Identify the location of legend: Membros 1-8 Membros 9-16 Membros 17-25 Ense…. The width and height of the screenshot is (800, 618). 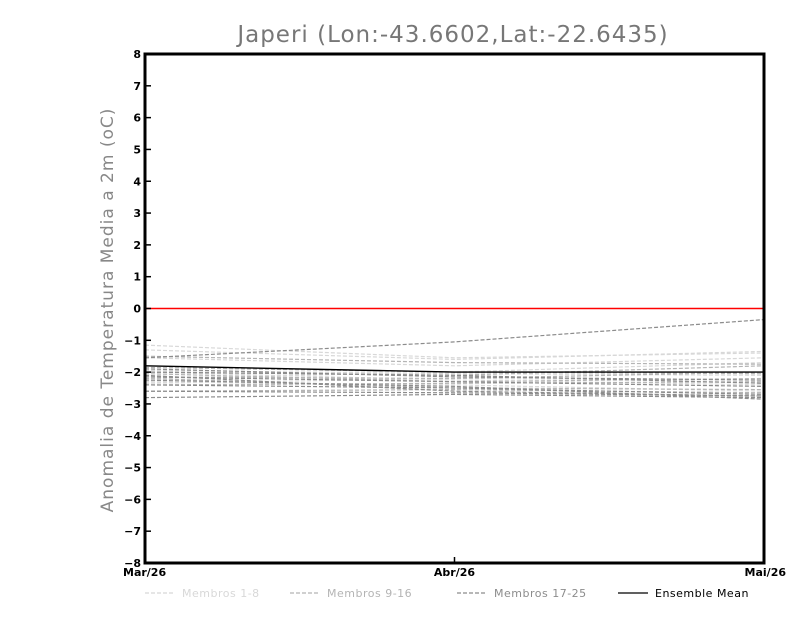
(447, 593).